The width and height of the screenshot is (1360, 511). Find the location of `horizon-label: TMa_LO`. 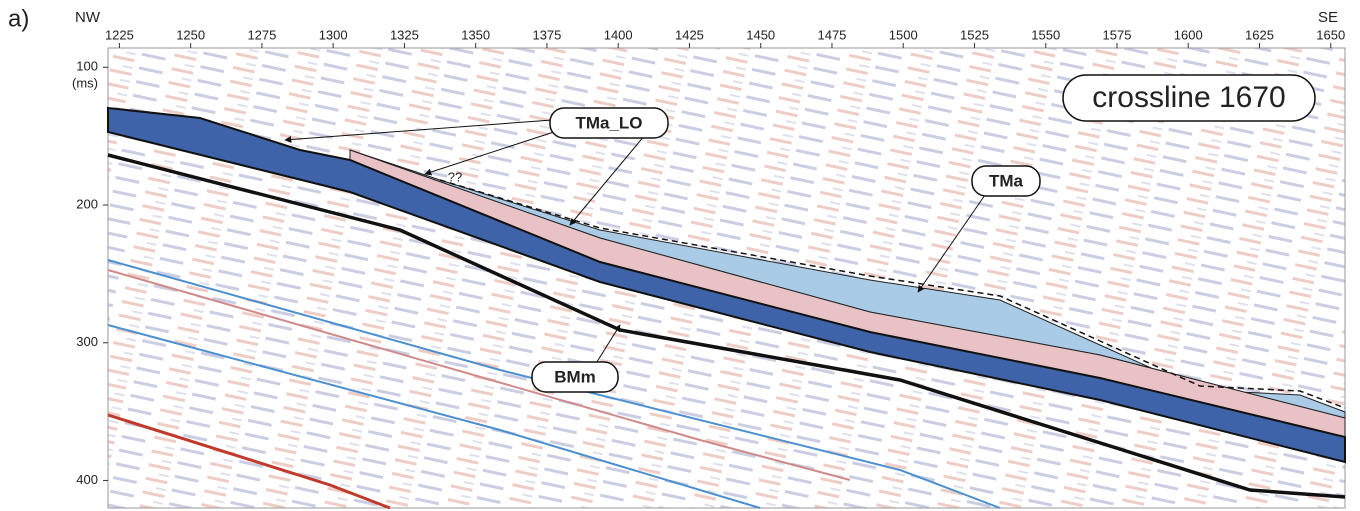

horizon-label: TMa_LO is located at coordinates (608, 122).